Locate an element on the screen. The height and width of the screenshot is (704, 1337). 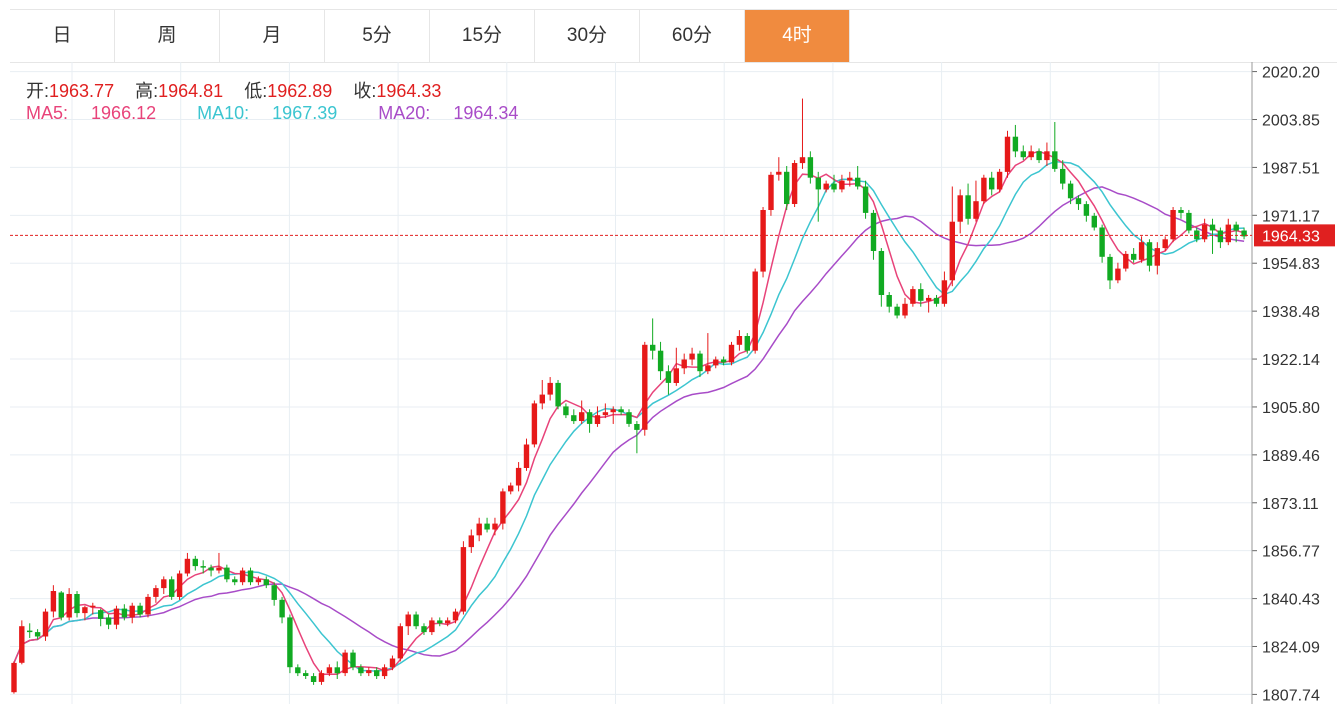
y-tick-label: 1840.43 is located at coordinates (1291, 600).